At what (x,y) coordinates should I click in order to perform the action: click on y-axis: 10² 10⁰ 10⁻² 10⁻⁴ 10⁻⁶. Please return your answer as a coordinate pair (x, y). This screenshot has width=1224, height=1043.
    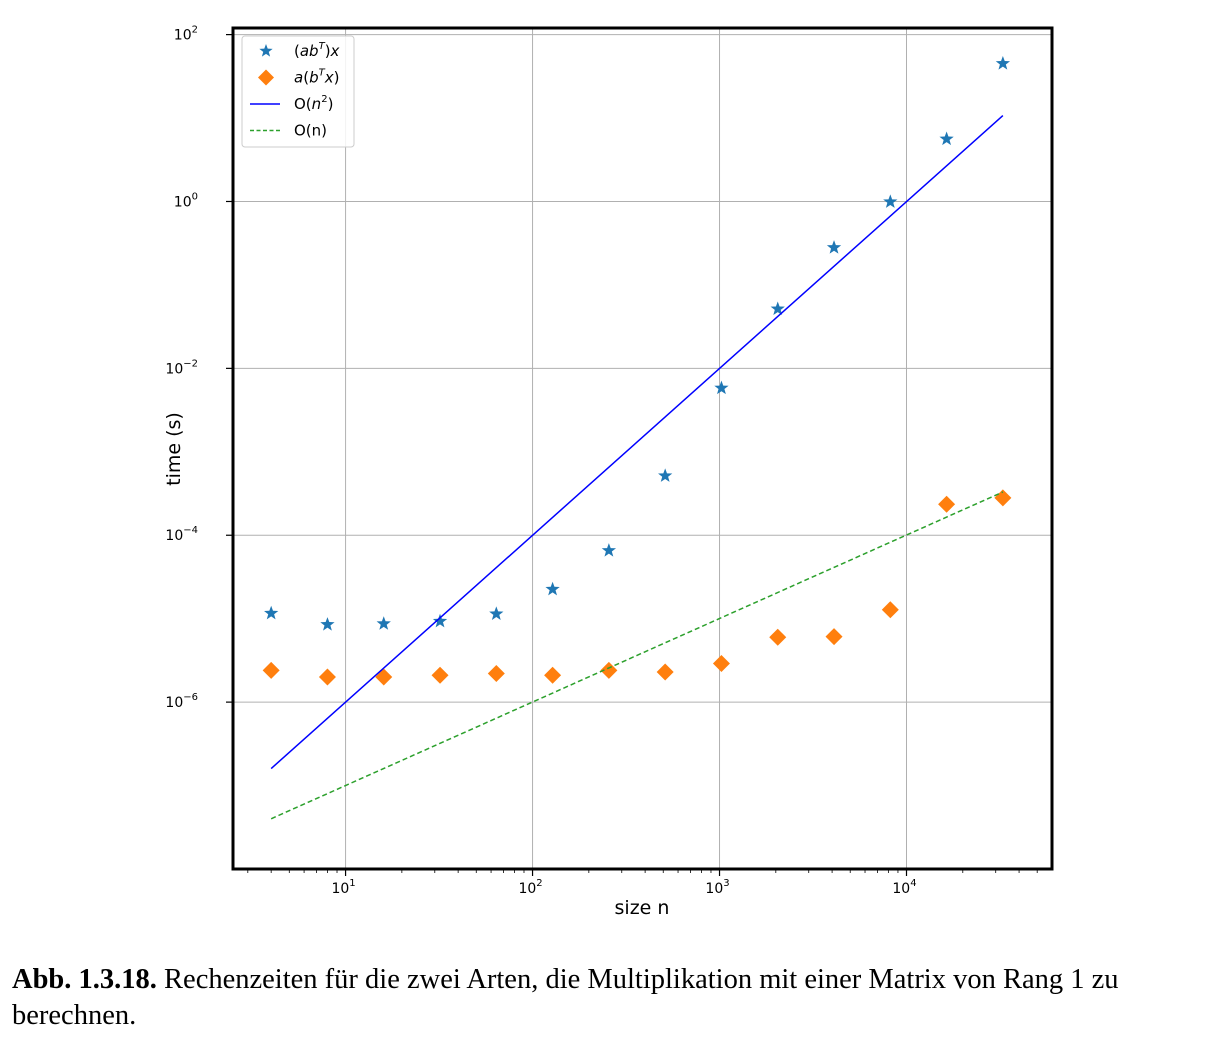
    Looking at the image, I should click on (199, 368).